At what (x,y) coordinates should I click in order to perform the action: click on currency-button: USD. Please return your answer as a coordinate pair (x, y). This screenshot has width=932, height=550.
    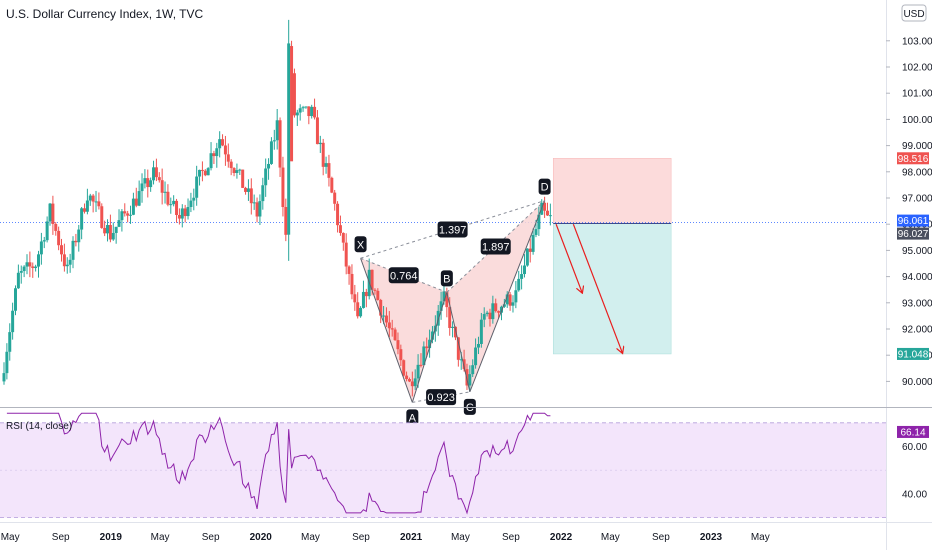
    Looking at the image, I should click on (914, 13).